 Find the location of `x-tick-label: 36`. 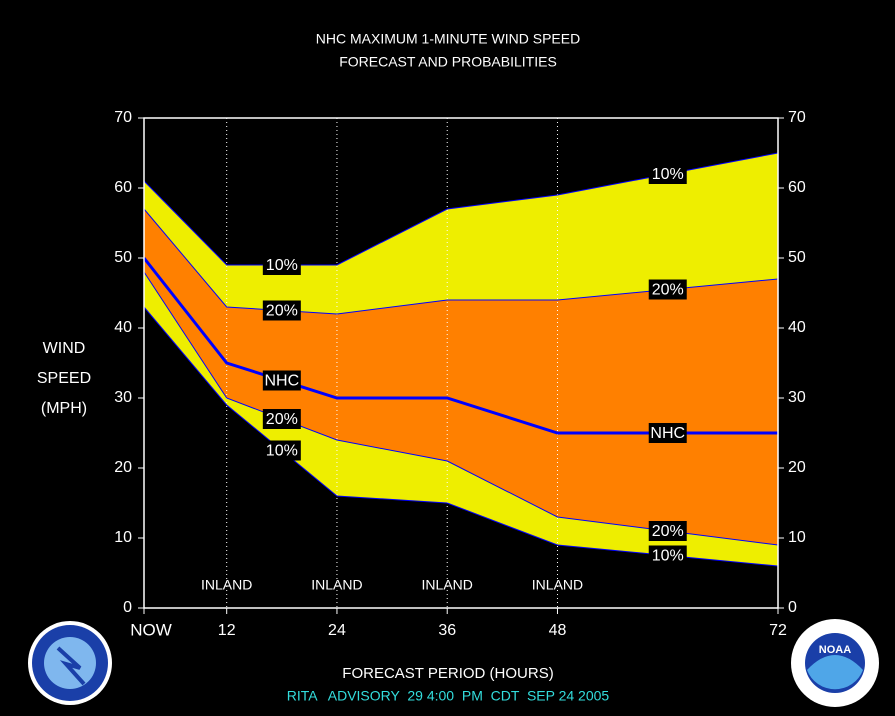

x-tick-label: 36 is located at coordinates (447, 630).